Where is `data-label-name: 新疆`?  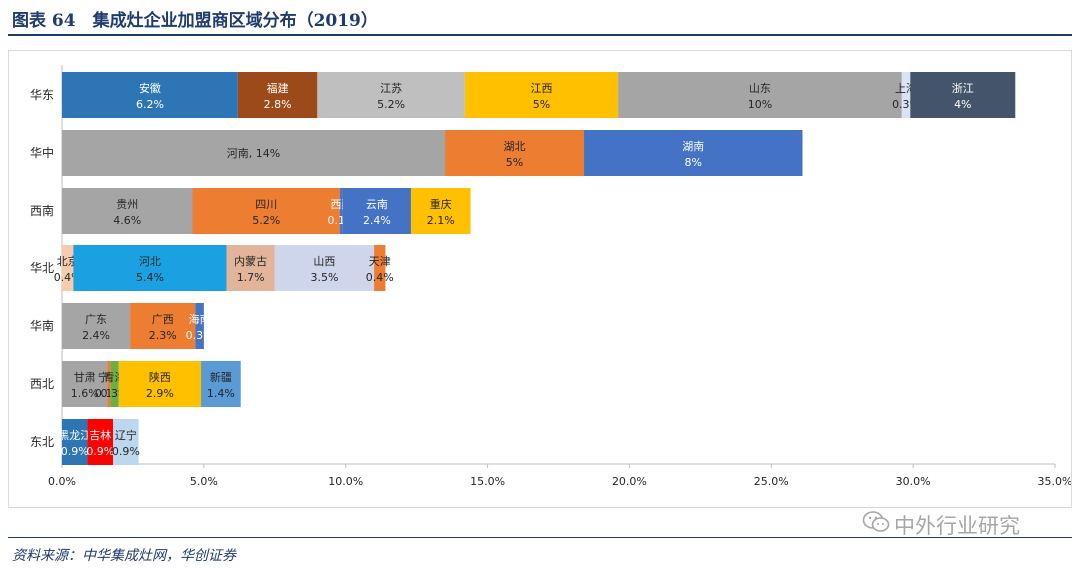
data-label-name: 新疆 is located at coordinates (221, 377).